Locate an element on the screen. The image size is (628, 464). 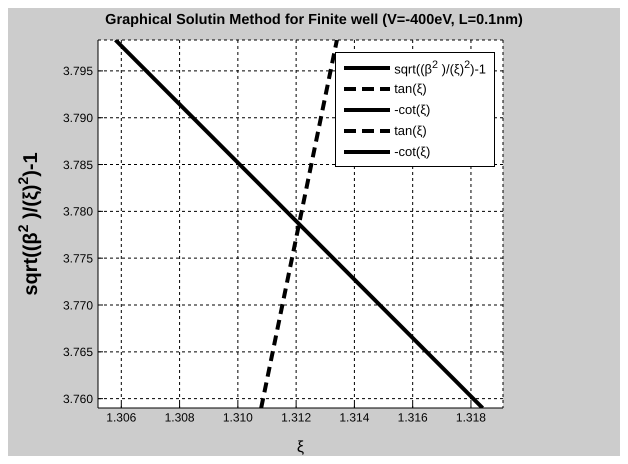
x-tick-label: 1.306 is located at coordinates (121, 417).